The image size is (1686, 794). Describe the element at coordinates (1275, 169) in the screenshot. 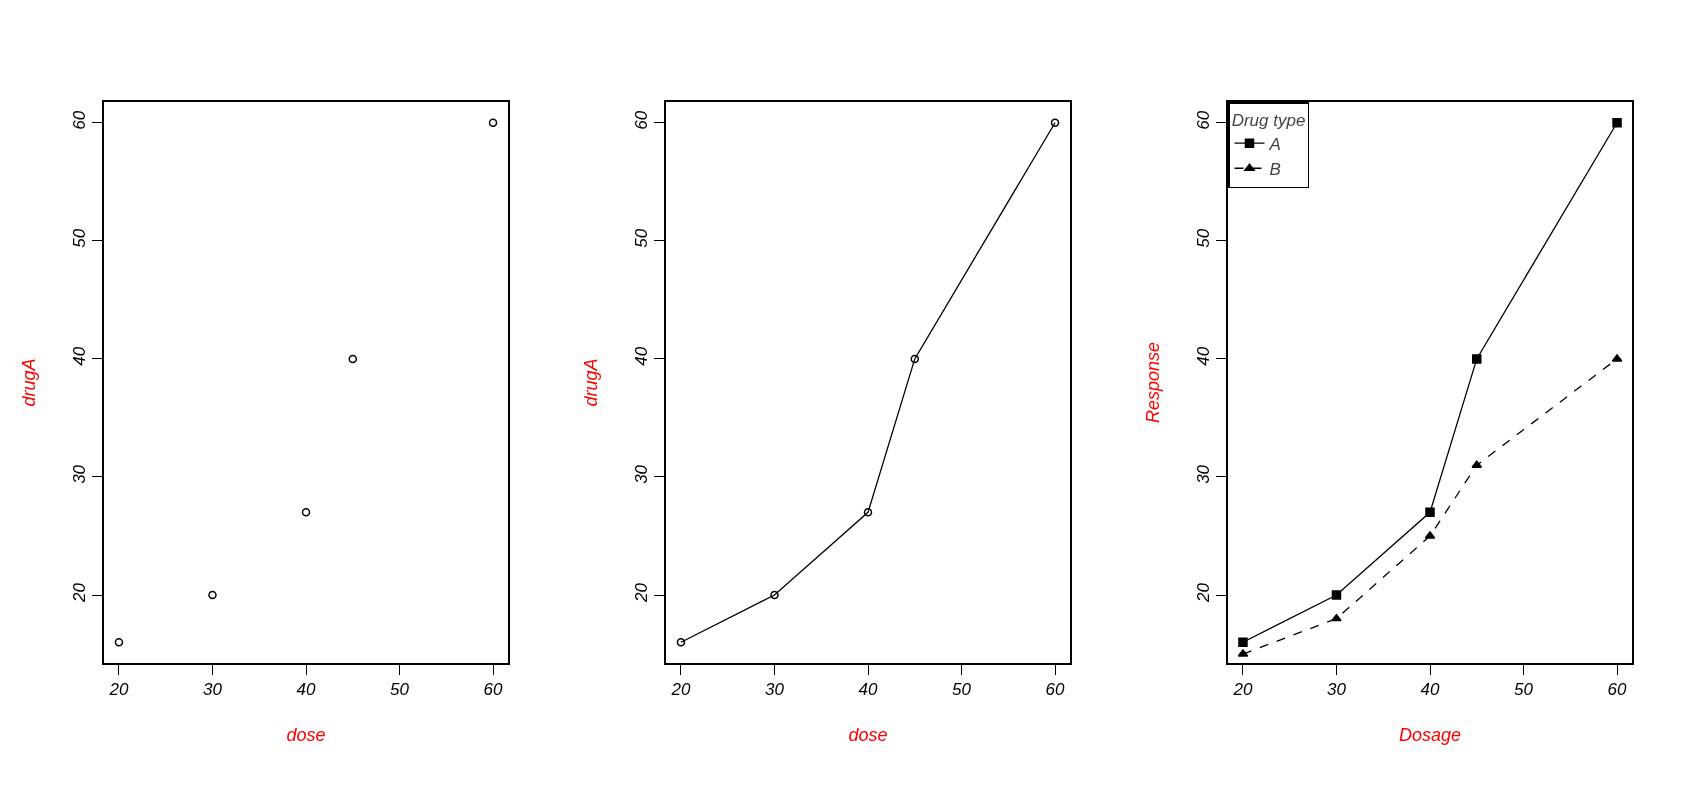

I see `legend-label: B` at that location.